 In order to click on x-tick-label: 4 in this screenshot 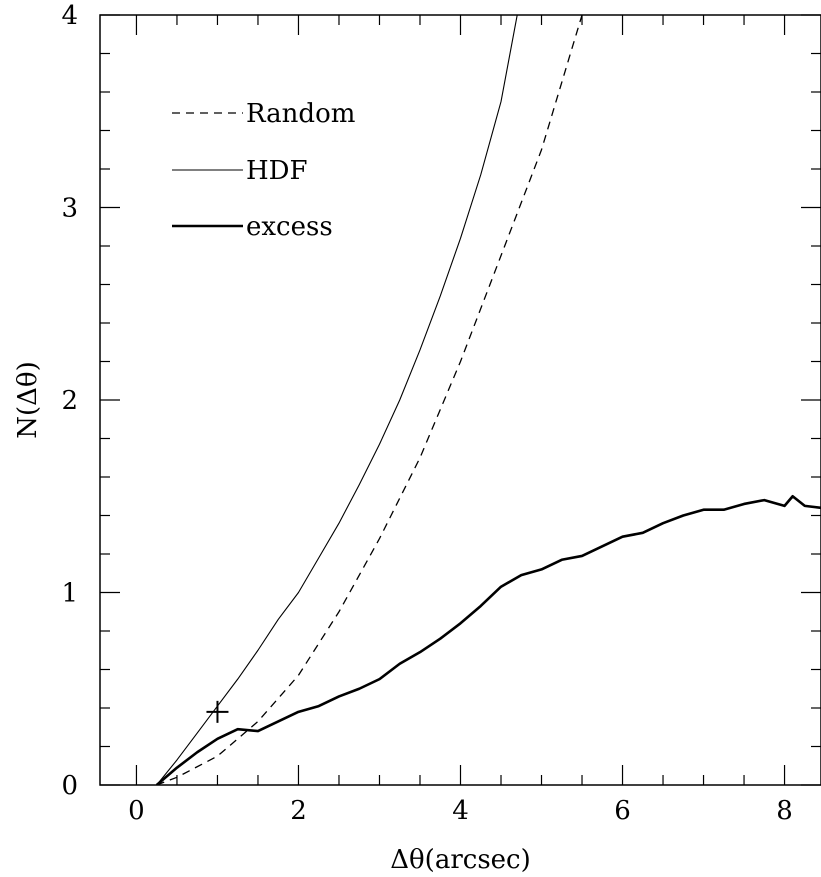, I will do `click(460, 811)`.